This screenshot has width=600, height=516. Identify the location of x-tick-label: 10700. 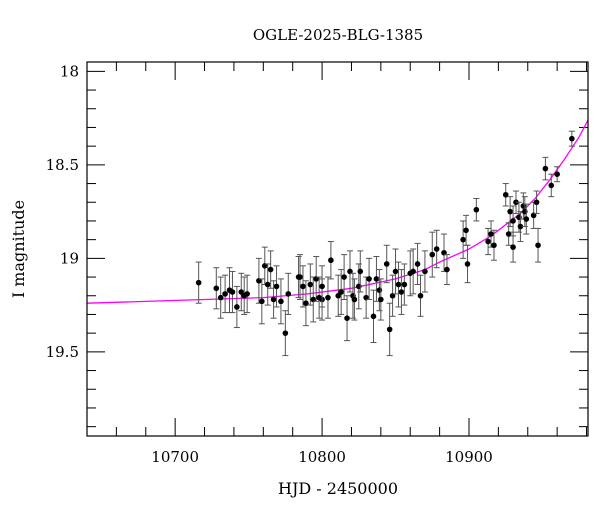
(175, 457).